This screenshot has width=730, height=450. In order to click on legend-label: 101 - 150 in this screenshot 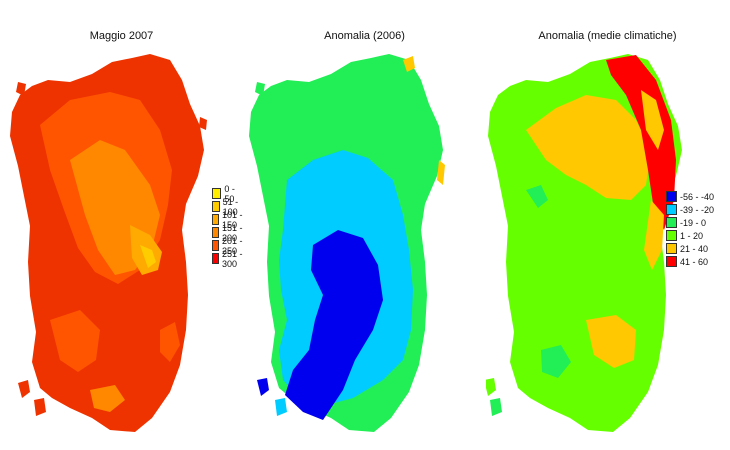, I will do `click(232, 219)`.